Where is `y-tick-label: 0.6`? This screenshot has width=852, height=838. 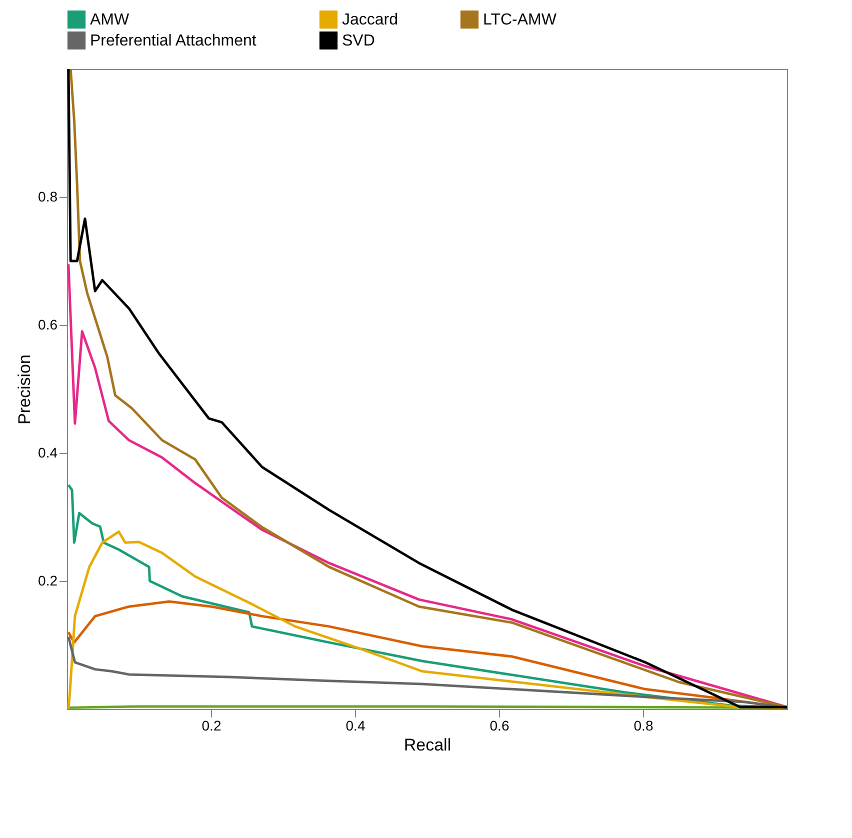
y-tick-label: 0.6 is located at coordinates (48, 324).